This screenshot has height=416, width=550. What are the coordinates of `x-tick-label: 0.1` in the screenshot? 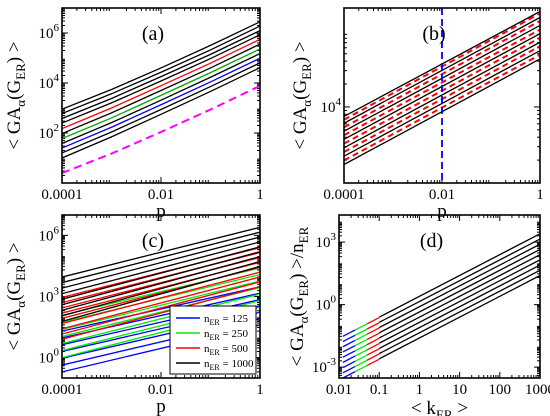 It's located at (379, 390).